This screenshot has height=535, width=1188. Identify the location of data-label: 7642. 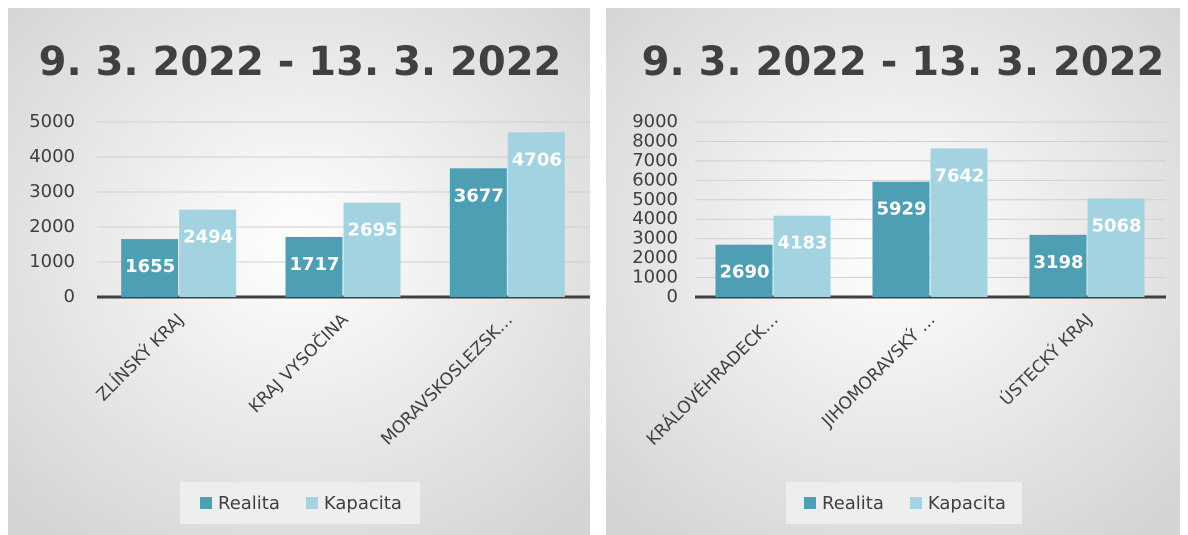
(959, 175).